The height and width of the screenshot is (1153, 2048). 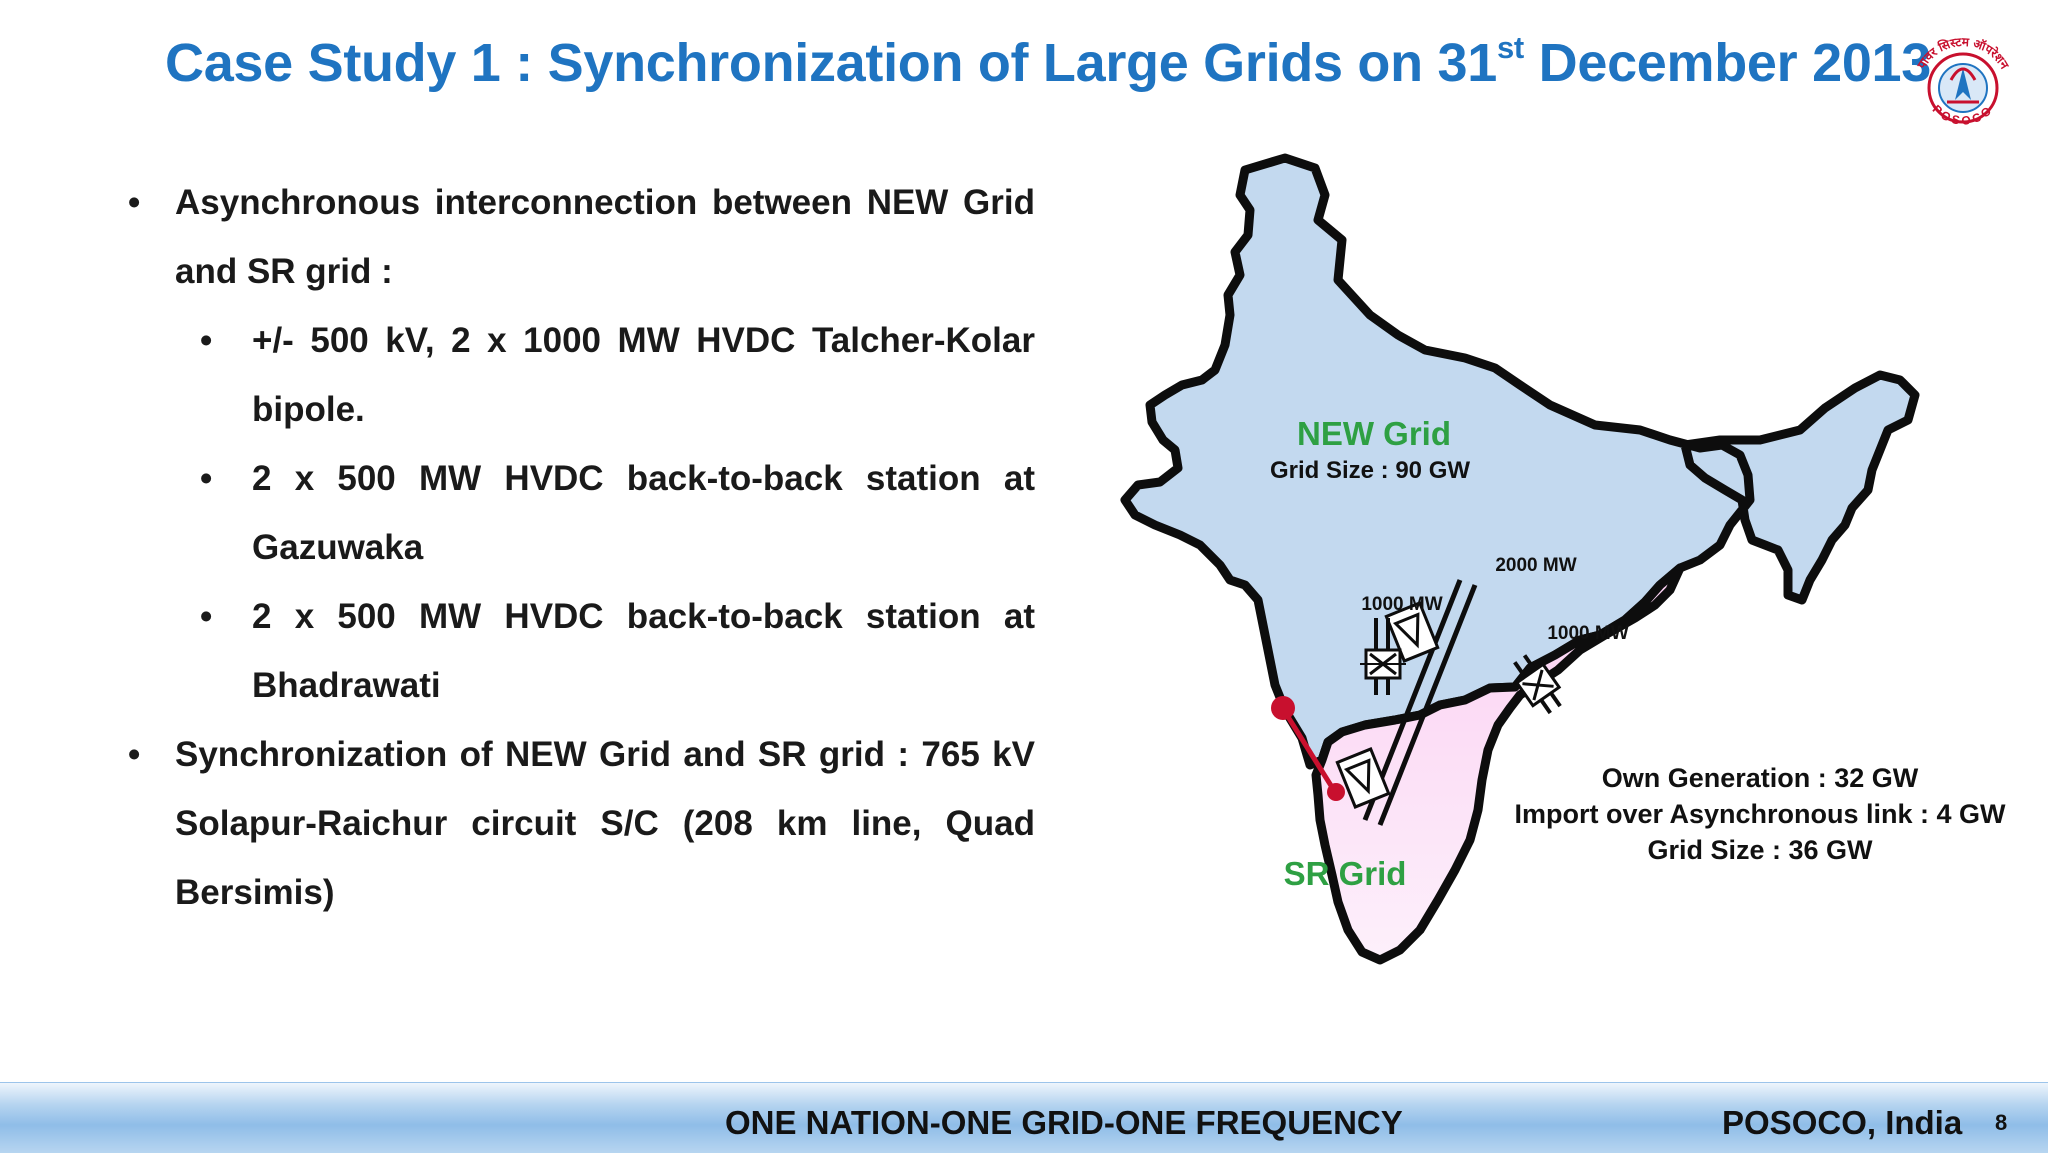 I want to click on sr-grid-label: SR Grid, so click(x=1345, y=873).